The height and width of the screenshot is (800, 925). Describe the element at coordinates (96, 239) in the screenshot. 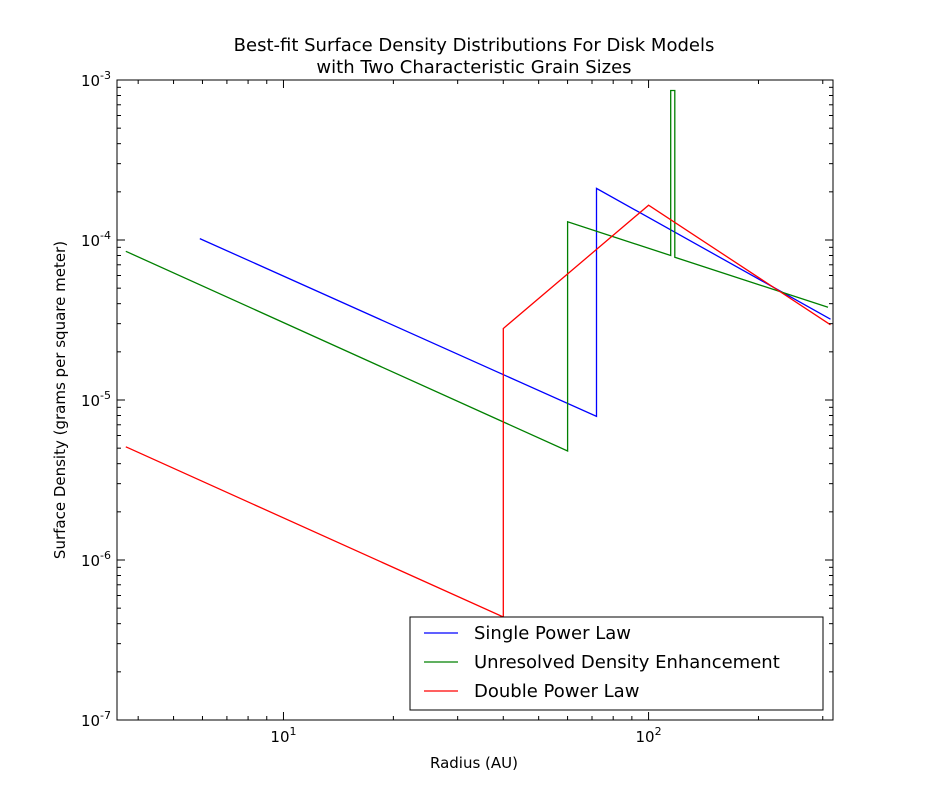

I see `y-tick-label-3: 10⁻⁴` at that location.